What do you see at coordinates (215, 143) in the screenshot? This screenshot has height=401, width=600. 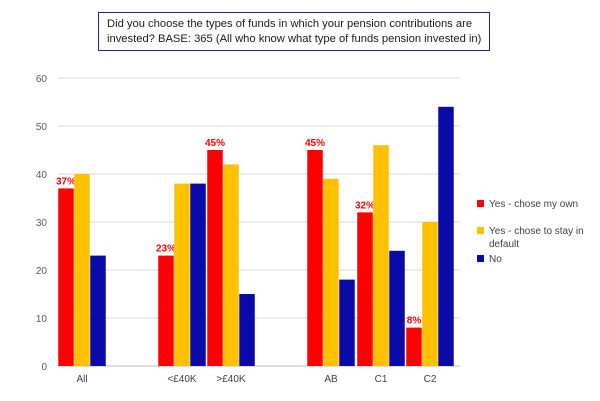 I see `data-label-2: 45%` at bounding box center [215, 143].